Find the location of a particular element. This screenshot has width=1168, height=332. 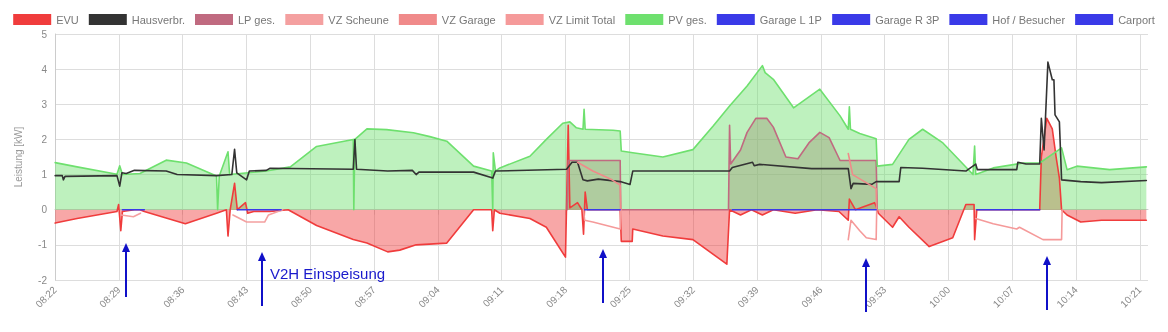

legend-label: VZ Limit Total is located at coordinates (582, 19).